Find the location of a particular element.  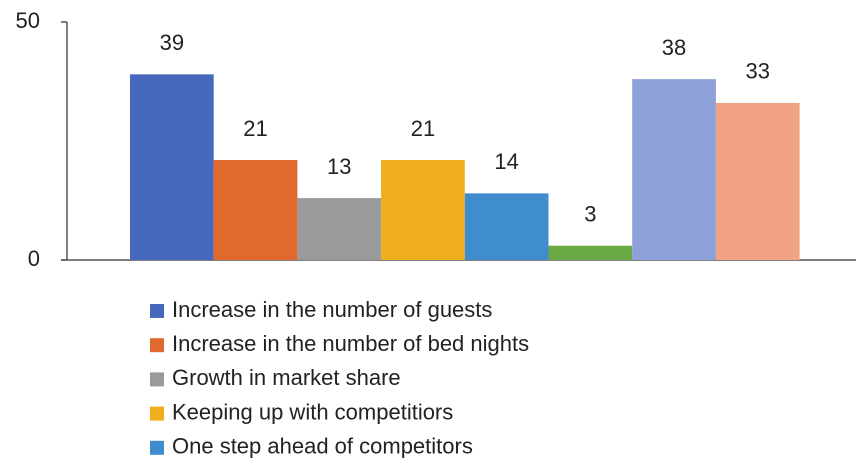

data-label: 38 is located at coordinates (674, 47).